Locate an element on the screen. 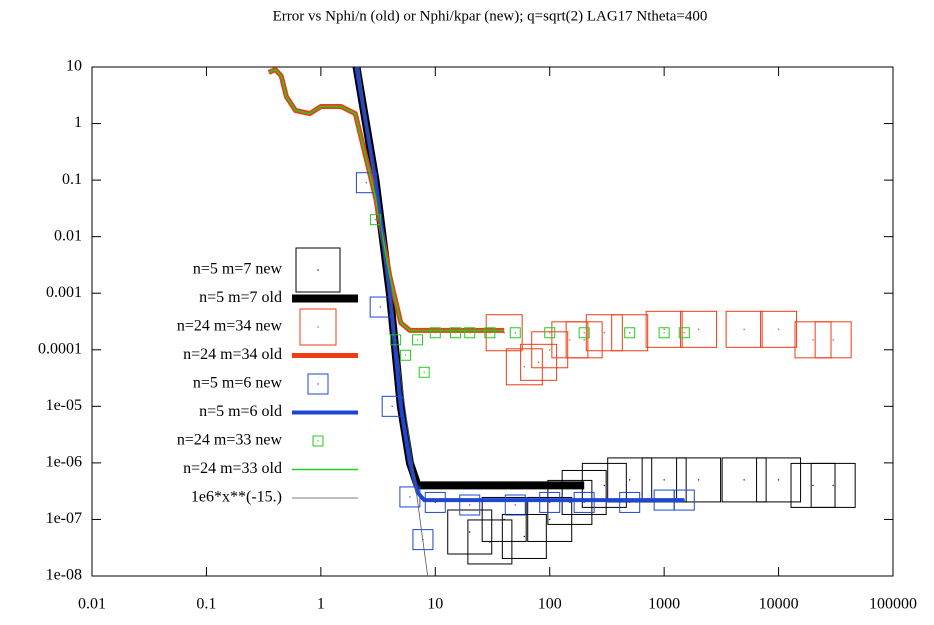 The image size is (934, 625). x-tick-label: 100000 is located at coordinates (893, 604).